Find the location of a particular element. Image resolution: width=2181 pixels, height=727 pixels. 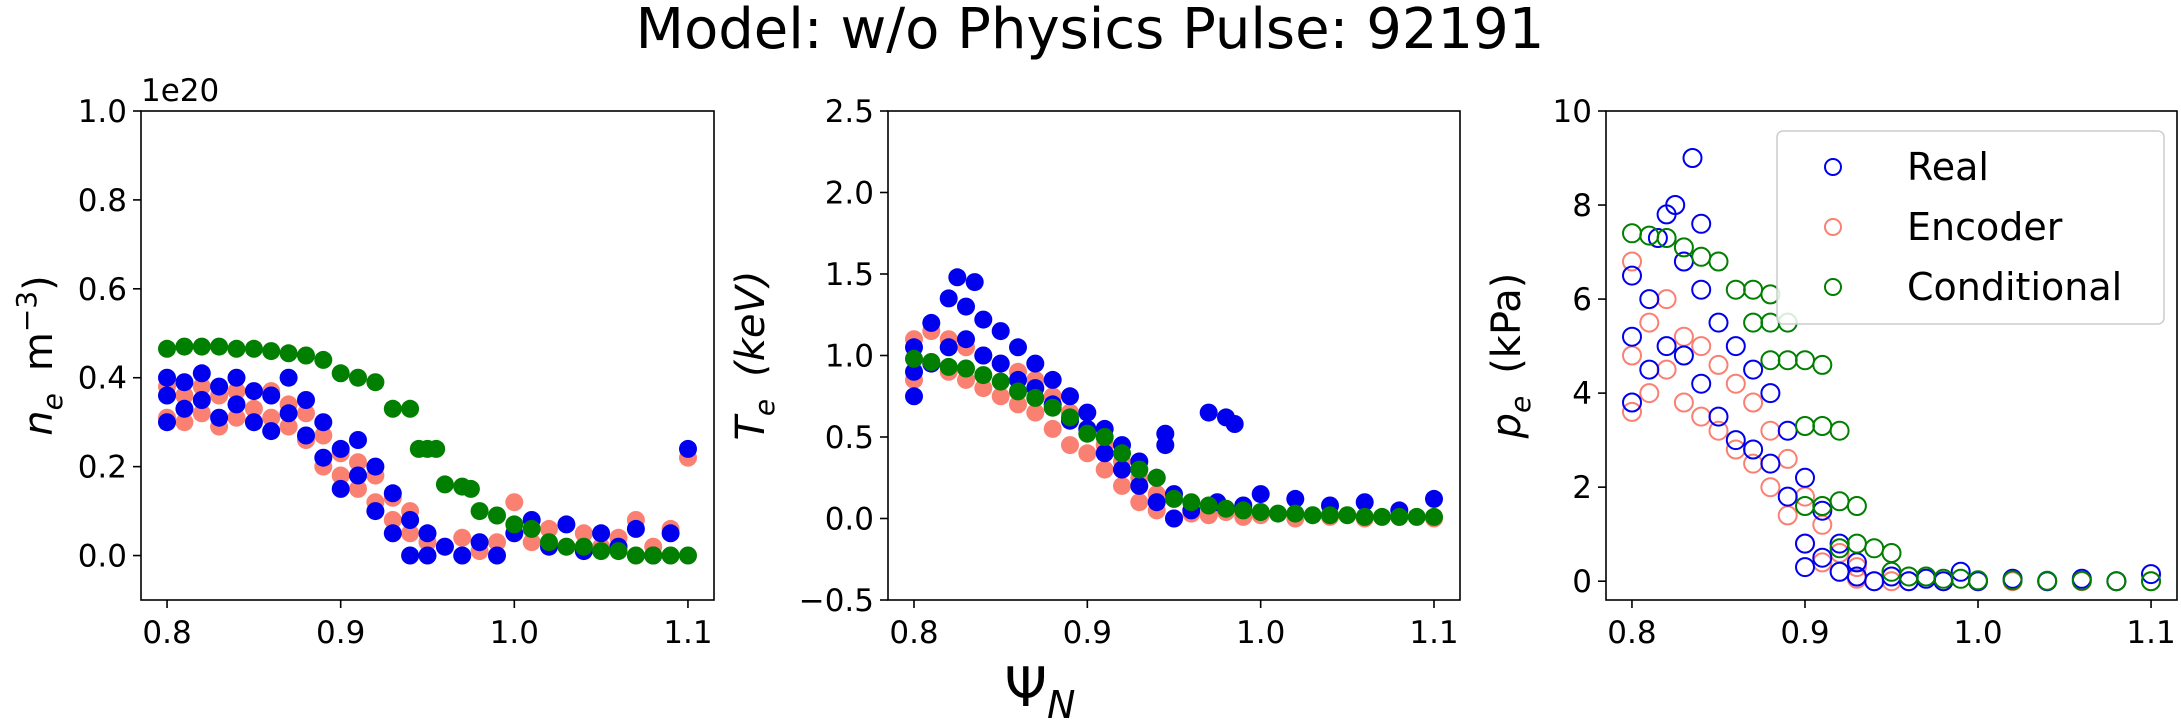

legend: Real Encoder Conditional is located at coordinates (1970, 227).